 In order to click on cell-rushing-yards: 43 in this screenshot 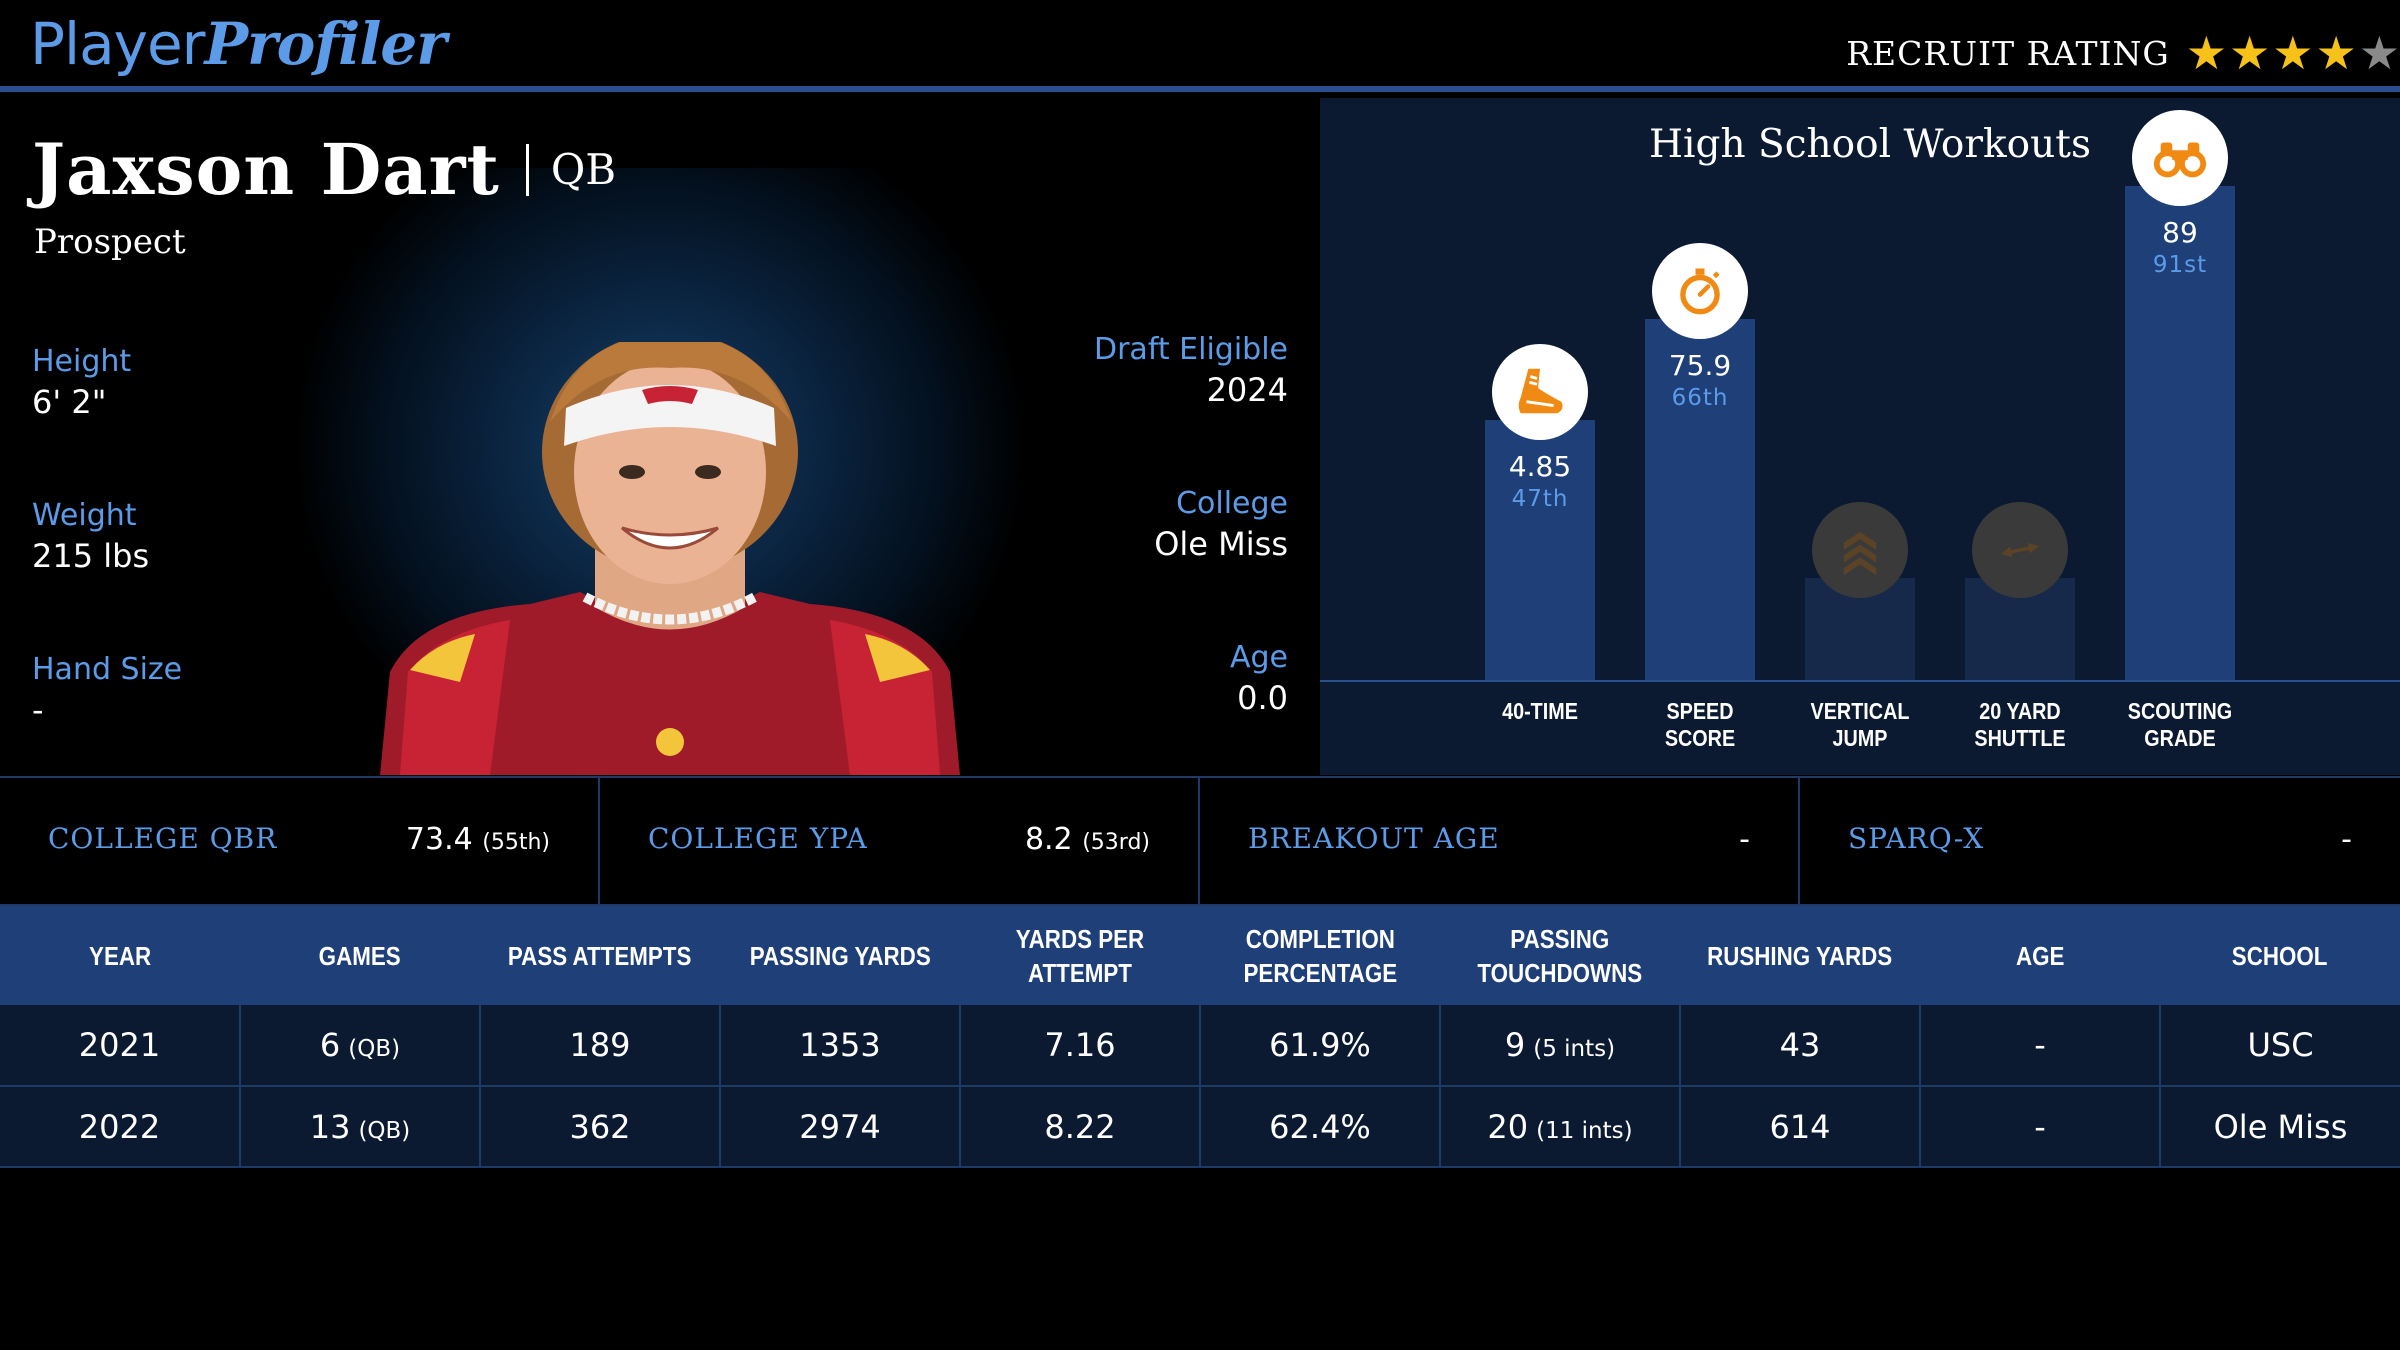, I will do `click(1800, 1046)`.